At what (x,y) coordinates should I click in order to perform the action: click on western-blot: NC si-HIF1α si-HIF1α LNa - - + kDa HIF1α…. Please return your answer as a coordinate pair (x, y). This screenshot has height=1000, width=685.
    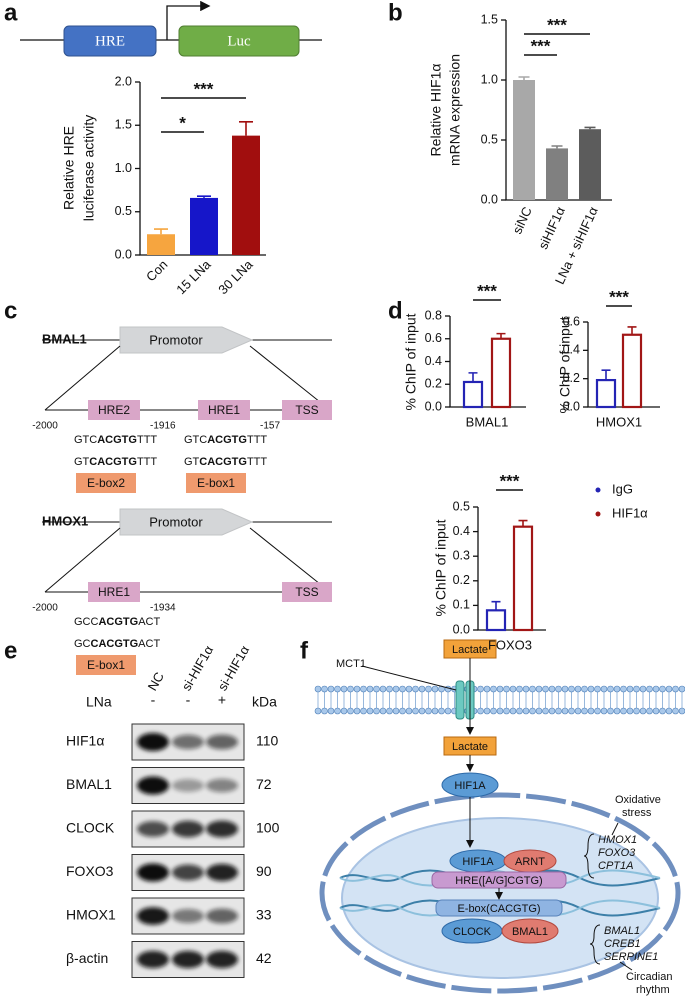
    Looking at the image, I should click on (173, 810).